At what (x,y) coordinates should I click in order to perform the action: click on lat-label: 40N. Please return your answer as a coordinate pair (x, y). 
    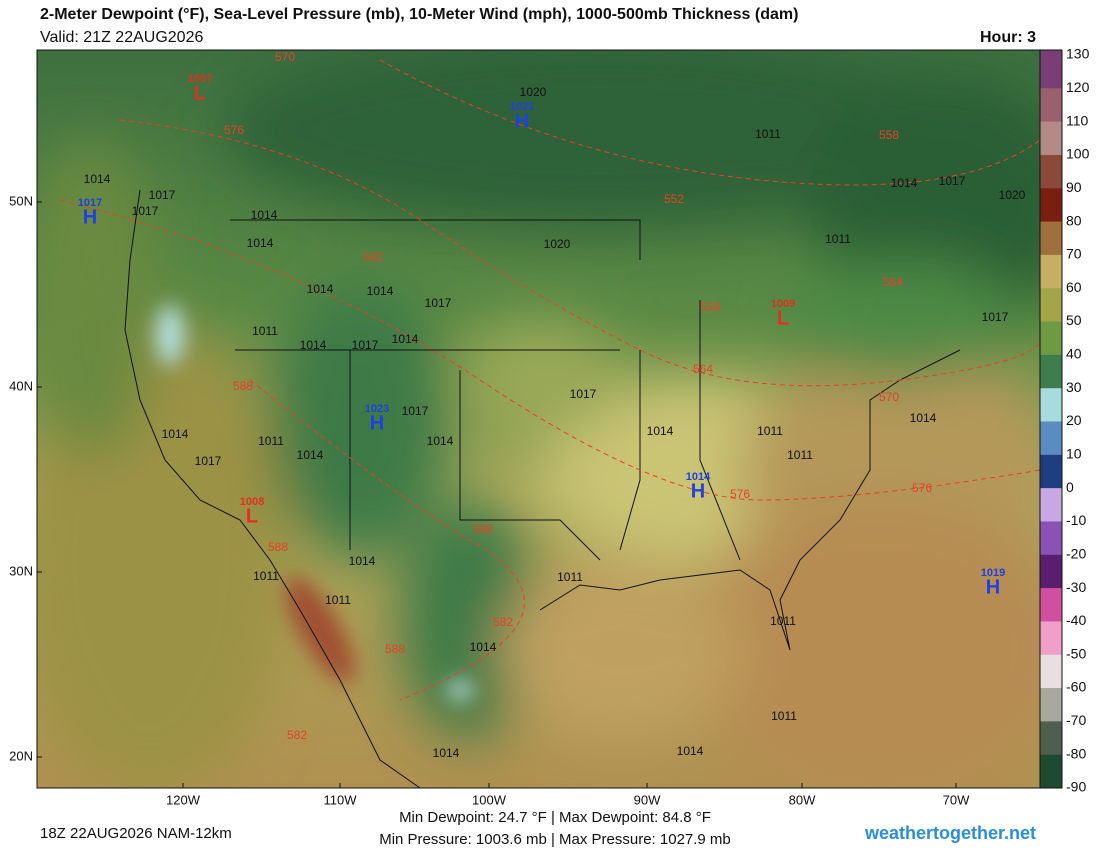
    Looking at the image, I should click on (21, 385).